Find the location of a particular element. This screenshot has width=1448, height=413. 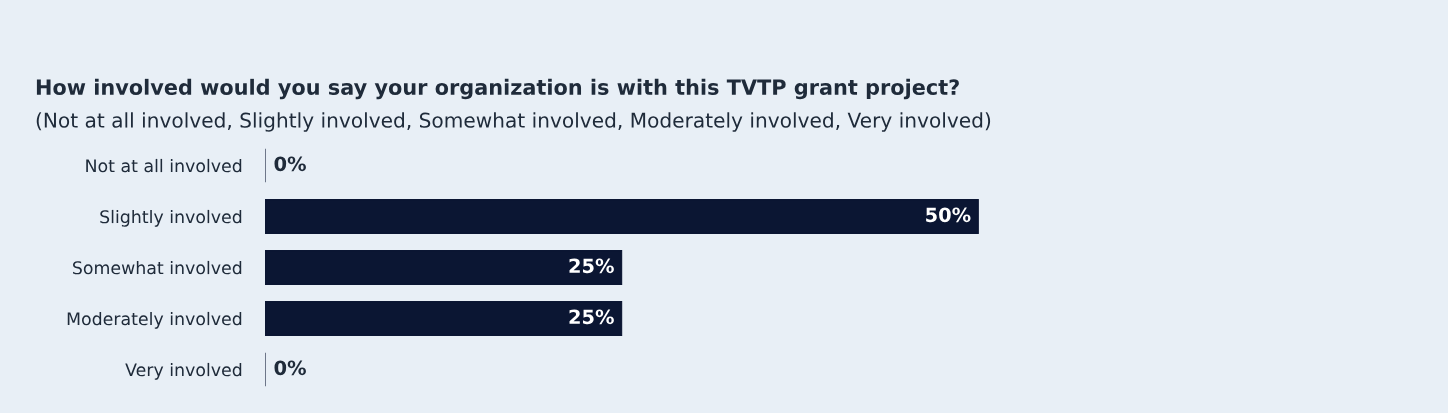

chart-subtitle: (Not at all involved, Slightly involved, Somewhat involved, Moderately involved, Very involved) is located at coordinates (513, 122).